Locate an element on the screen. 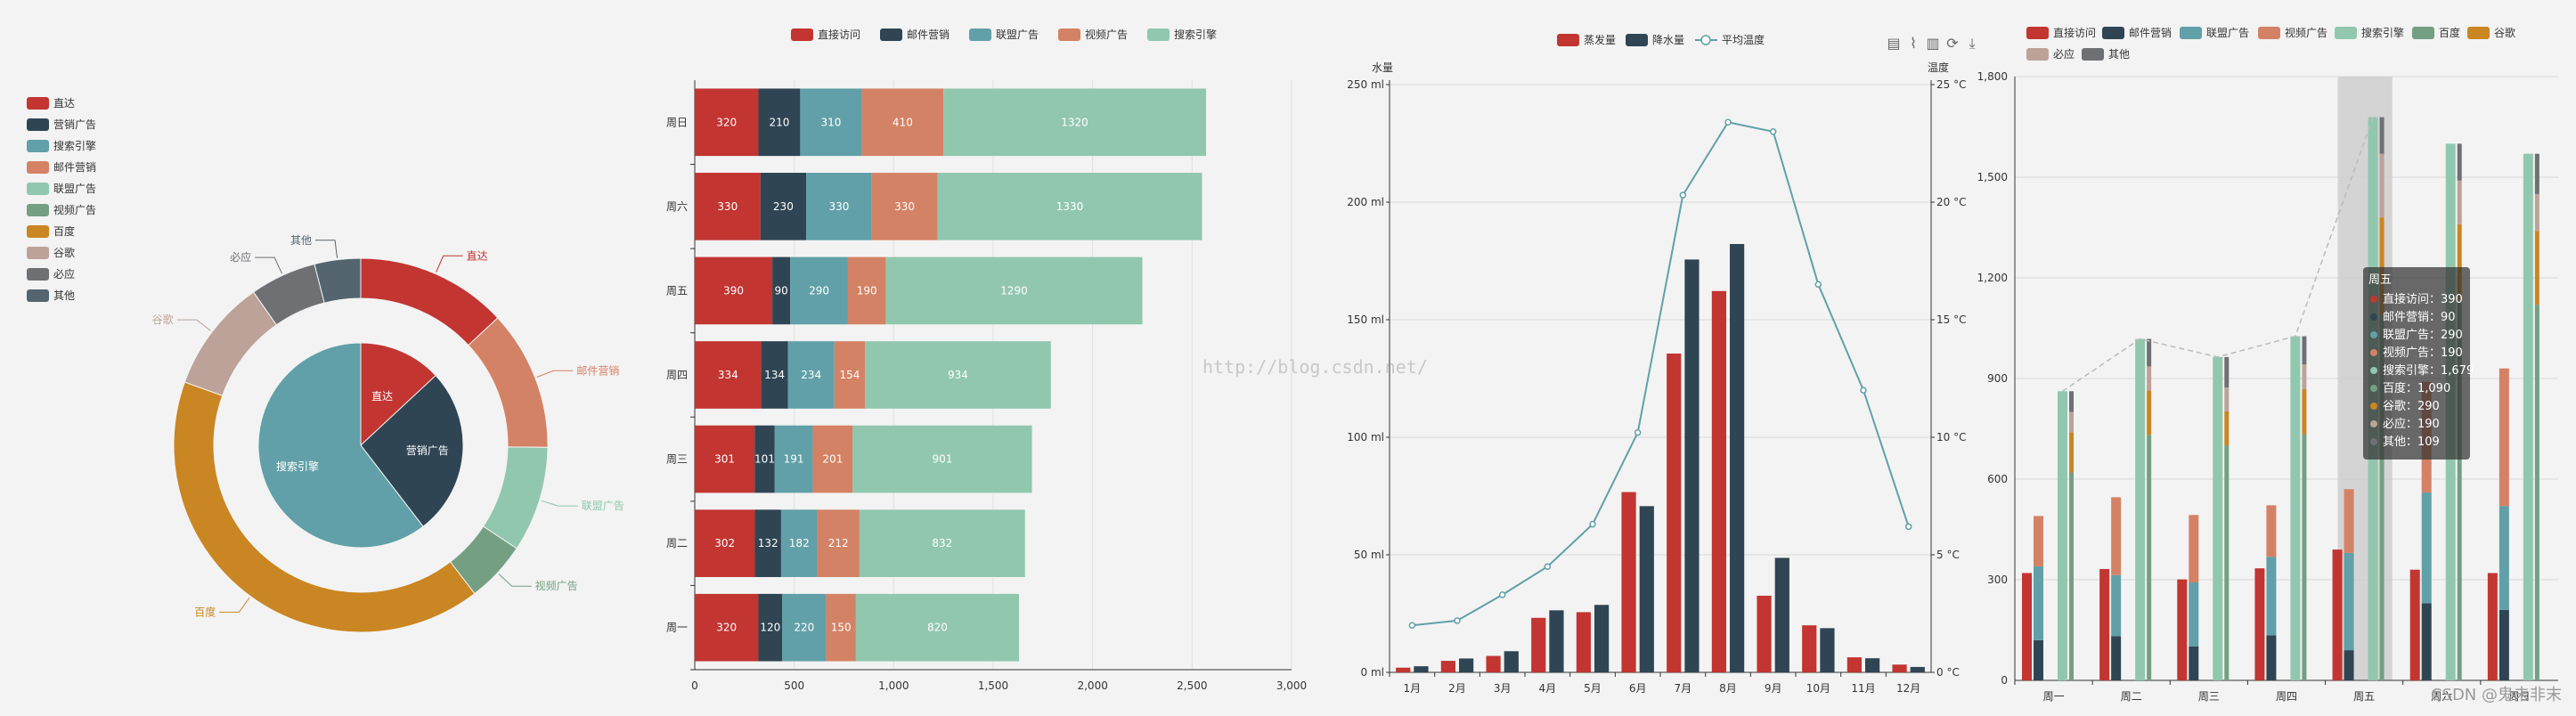 Image resolution: width=2576 pixels, height=716 pixels. stack-legend-item: 谷歌 is located at coordinates (2491, 32).